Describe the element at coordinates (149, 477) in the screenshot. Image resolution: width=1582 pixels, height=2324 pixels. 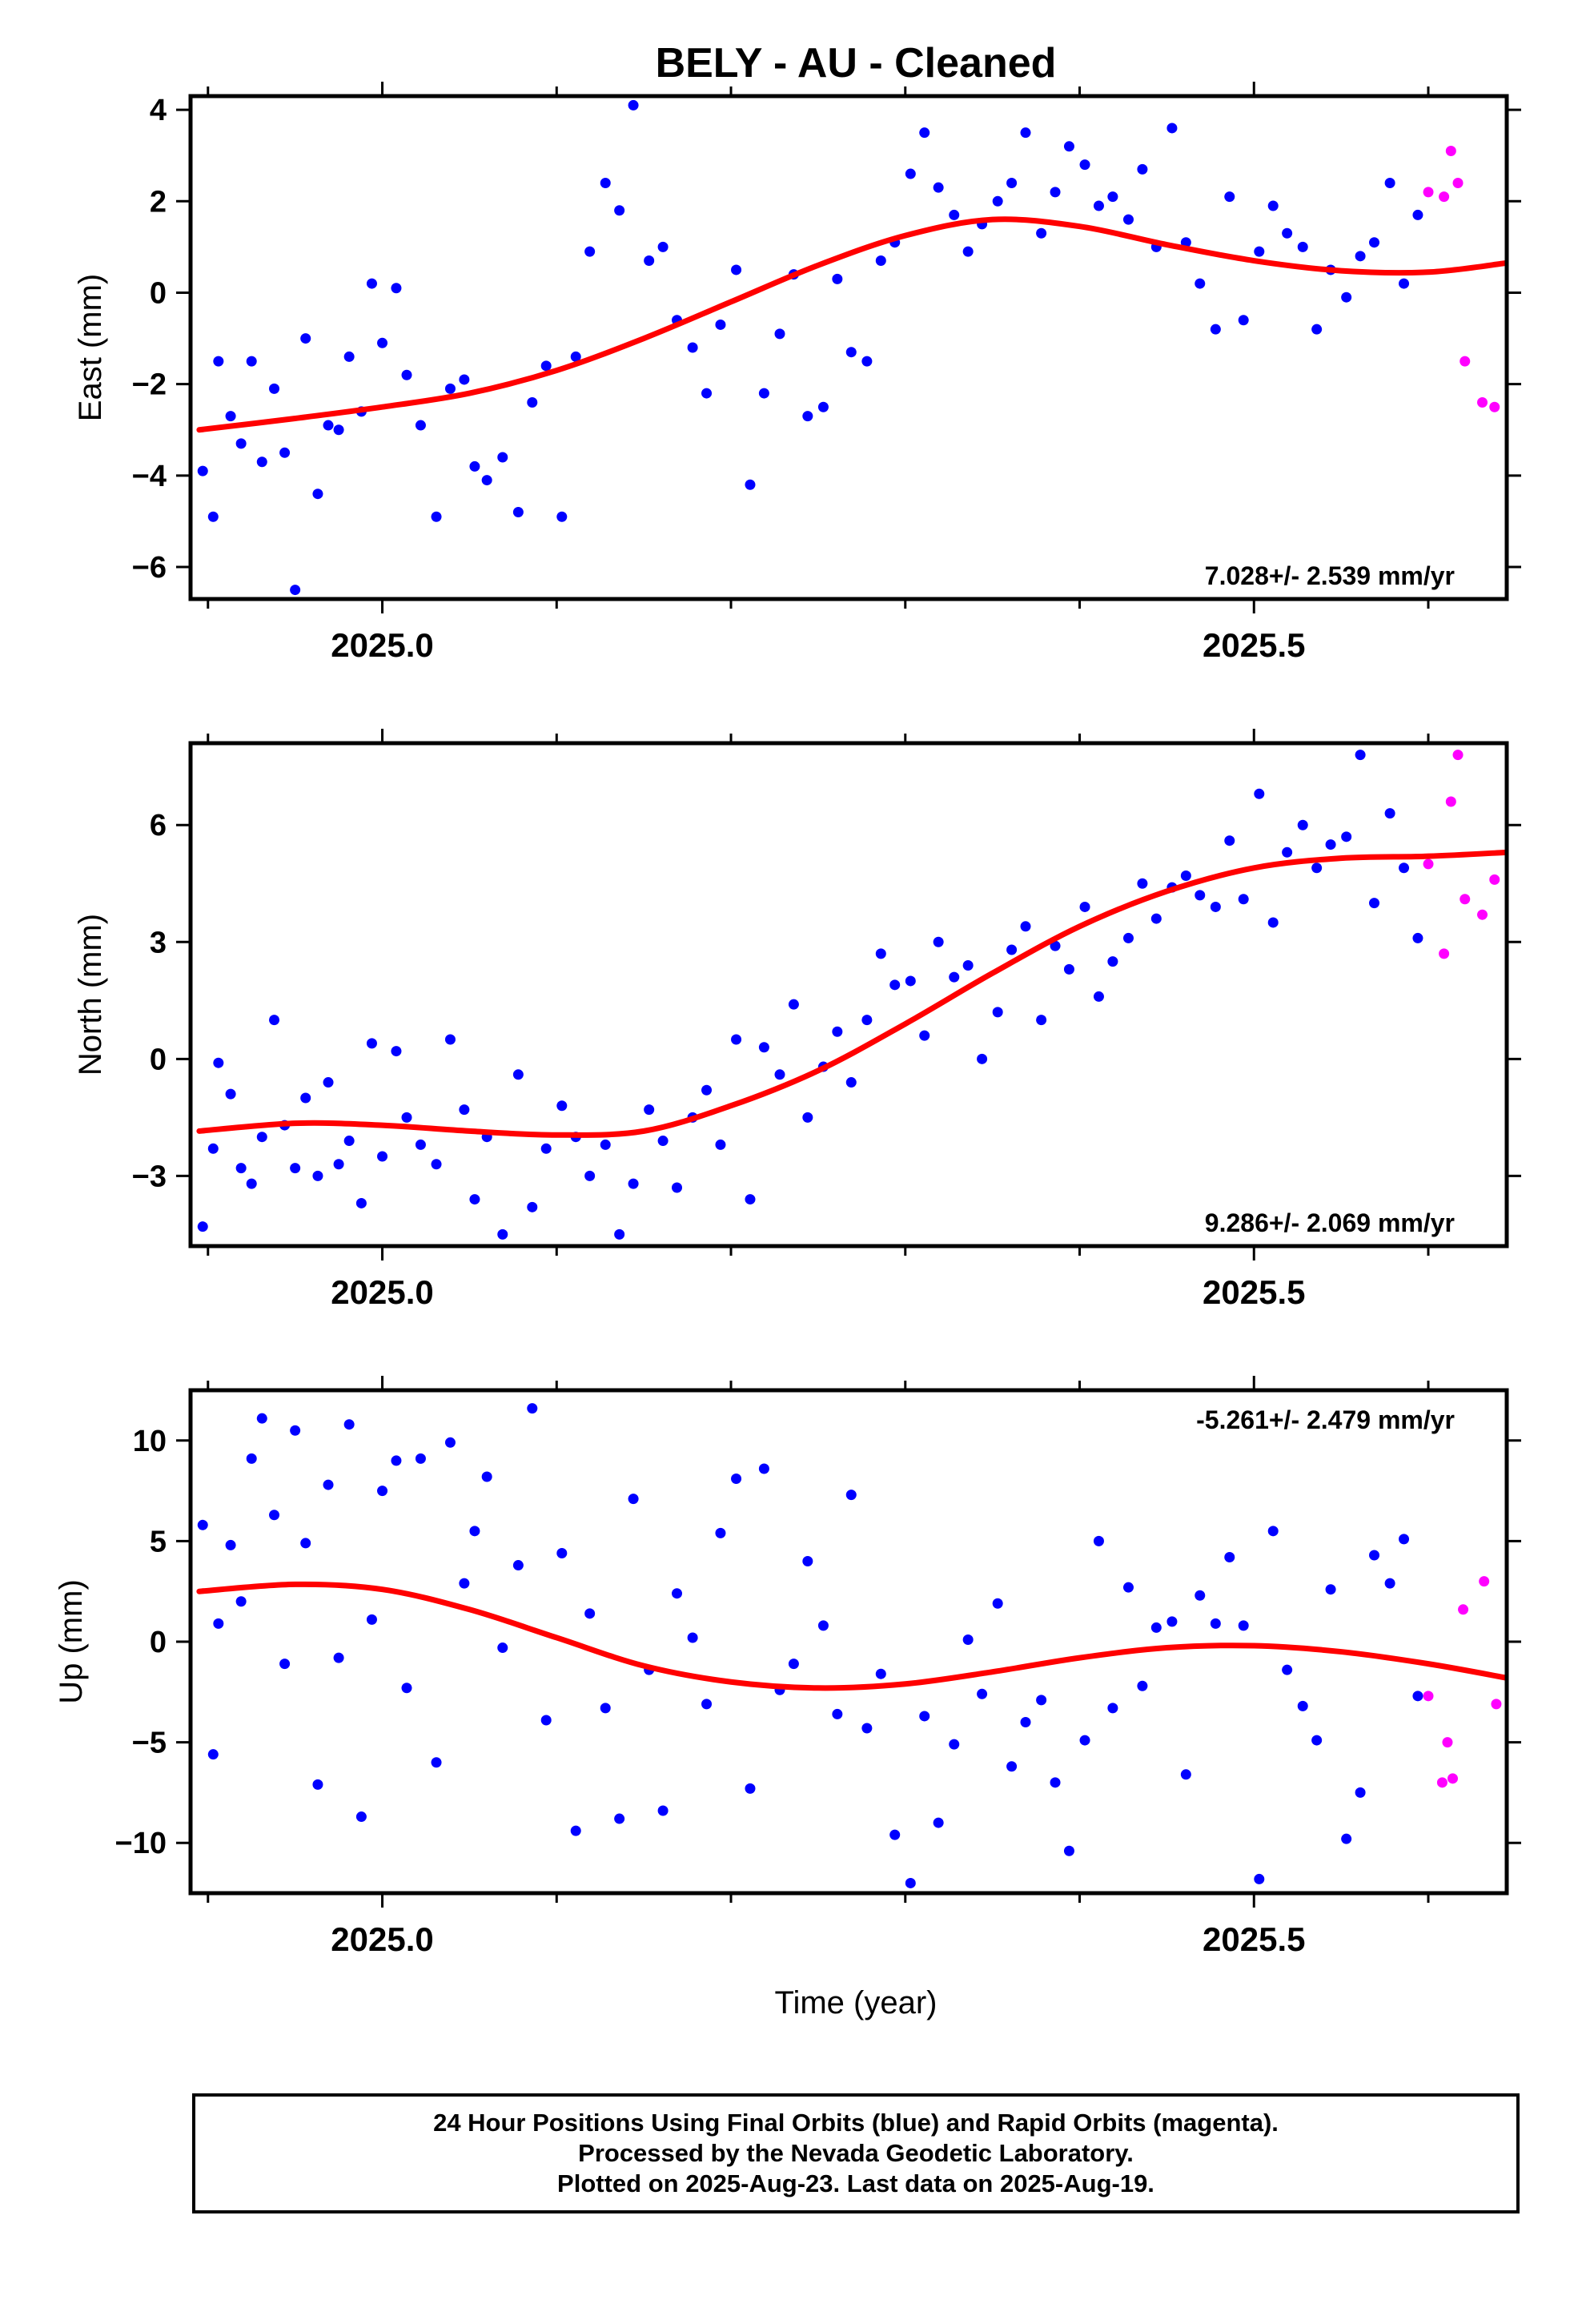
I see `east-ytick-label: −4` at that location.